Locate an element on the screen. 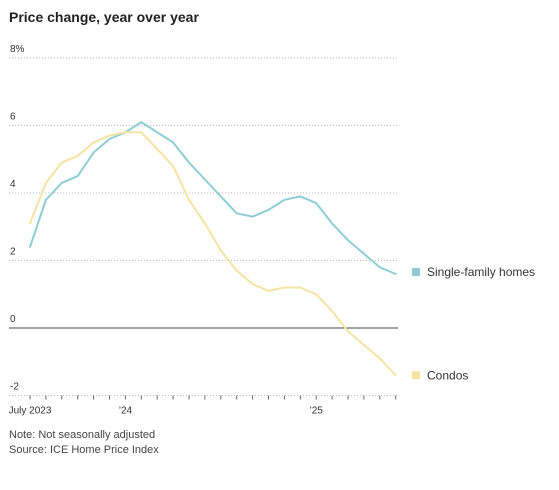 This screenshot has height=490, width=559. note-text: Note: Not seasonally adjusted is located at coordinates (82, 435).